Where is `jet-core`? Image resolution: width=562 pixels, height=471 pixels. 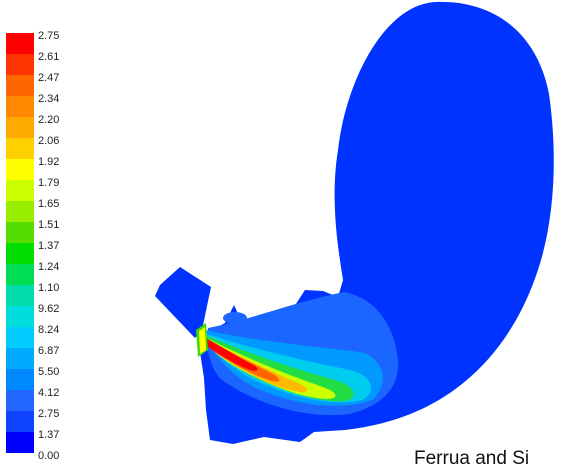
jet-core is located at coordinates (227, 352).